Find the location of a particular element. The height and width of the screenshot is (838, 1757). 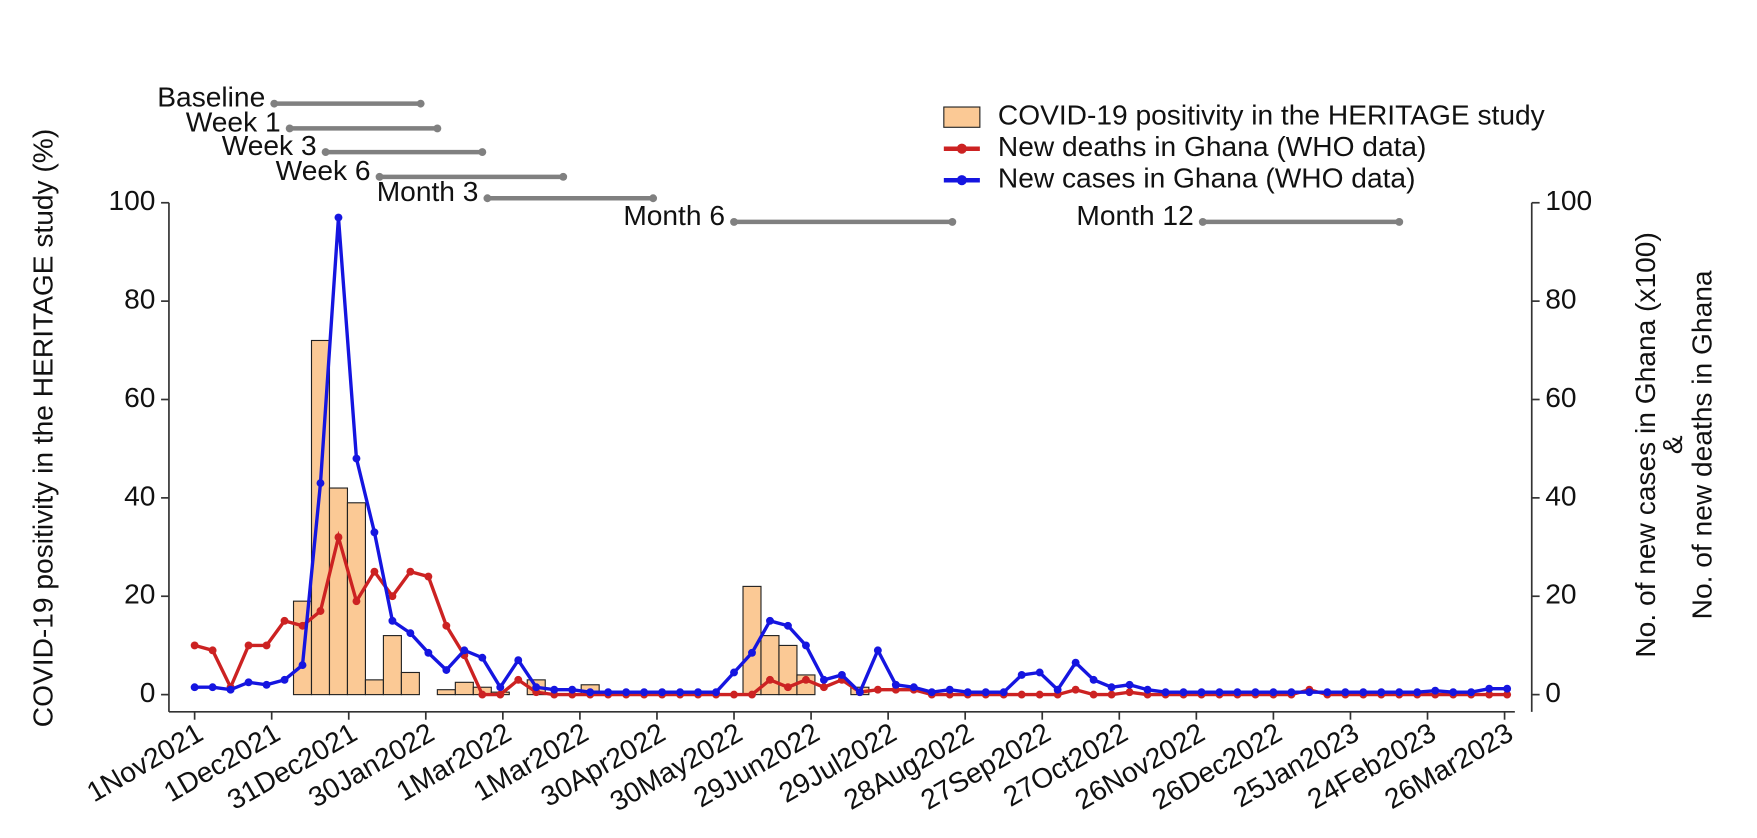

y2-tick-label: 40 is located at coordinates (1560, 495).